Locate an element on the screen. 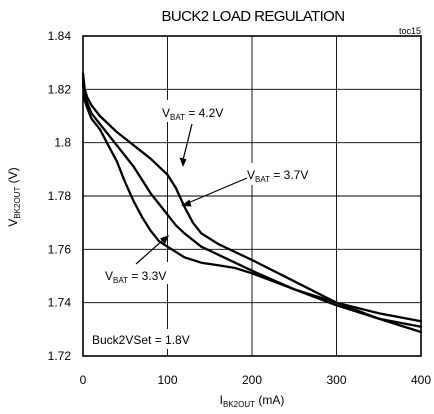 This screenshot has width=434, height=414. x-tick-label: 400 is located at coordinates (421, 380).